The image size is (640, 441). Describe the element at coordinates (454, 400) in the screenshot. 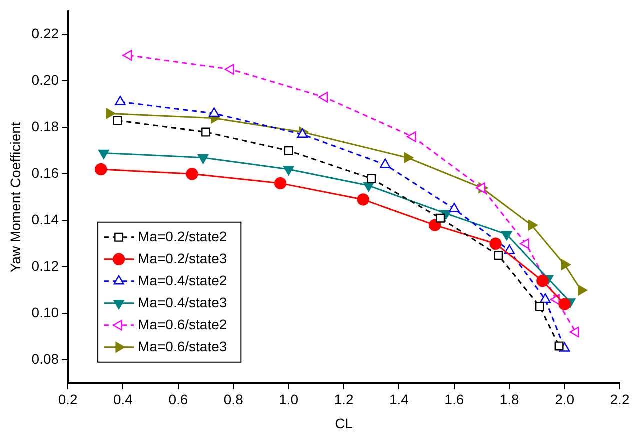

I see `x-tick-label: 1.6` at that location.